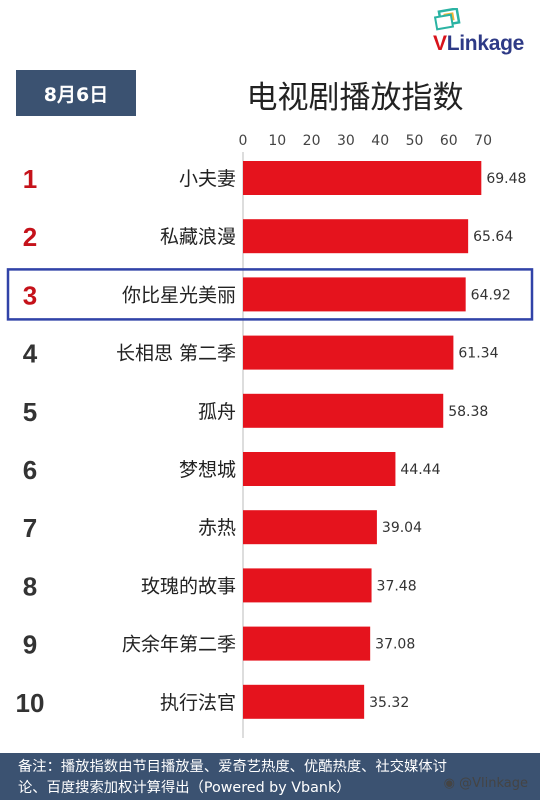  I want to click on chart-title: 电视剧播放指数, so click(355, 98).